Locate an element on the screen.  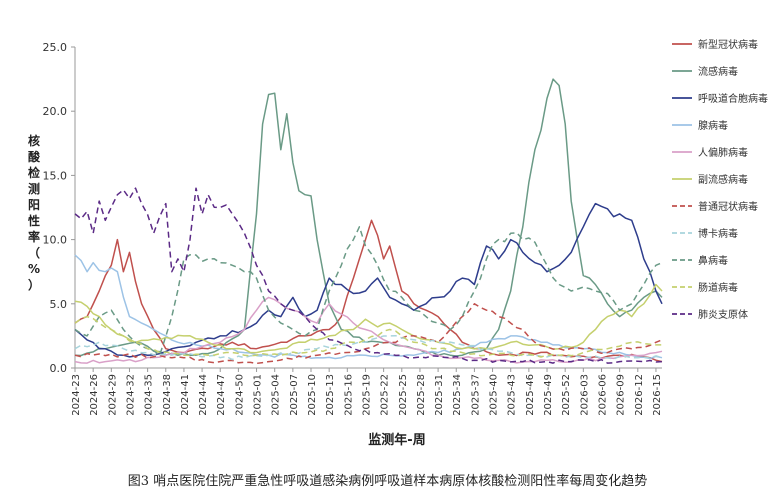
x-tick-label: 2025-22 is located at coordinates (385, 395).